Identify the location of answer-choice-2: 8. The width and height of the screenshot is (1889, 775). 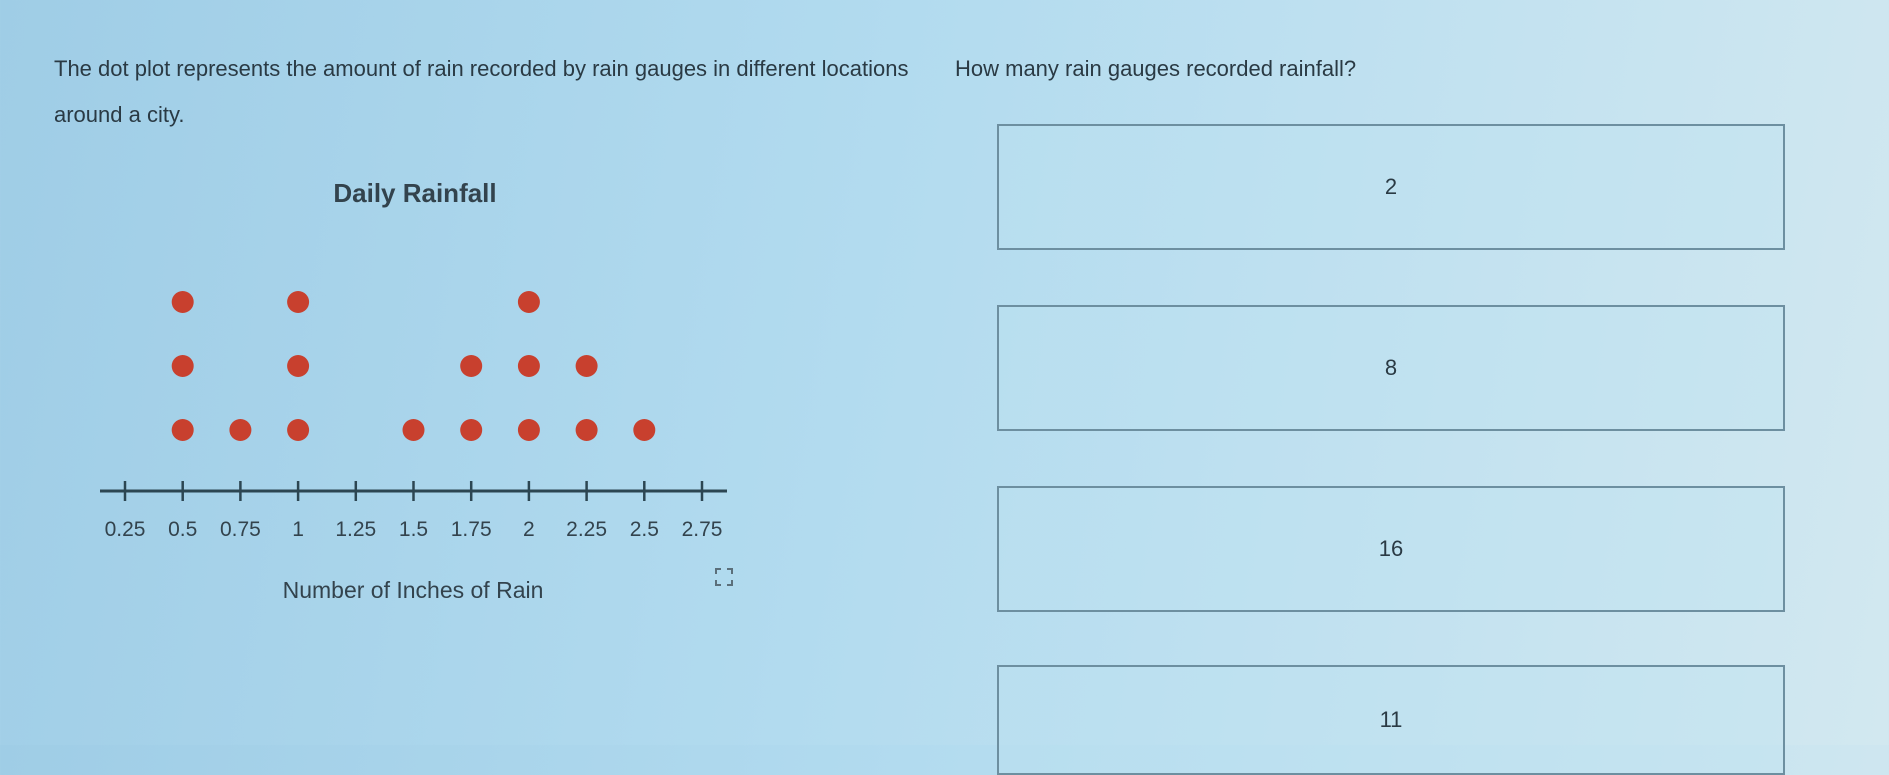
(1391, 368).